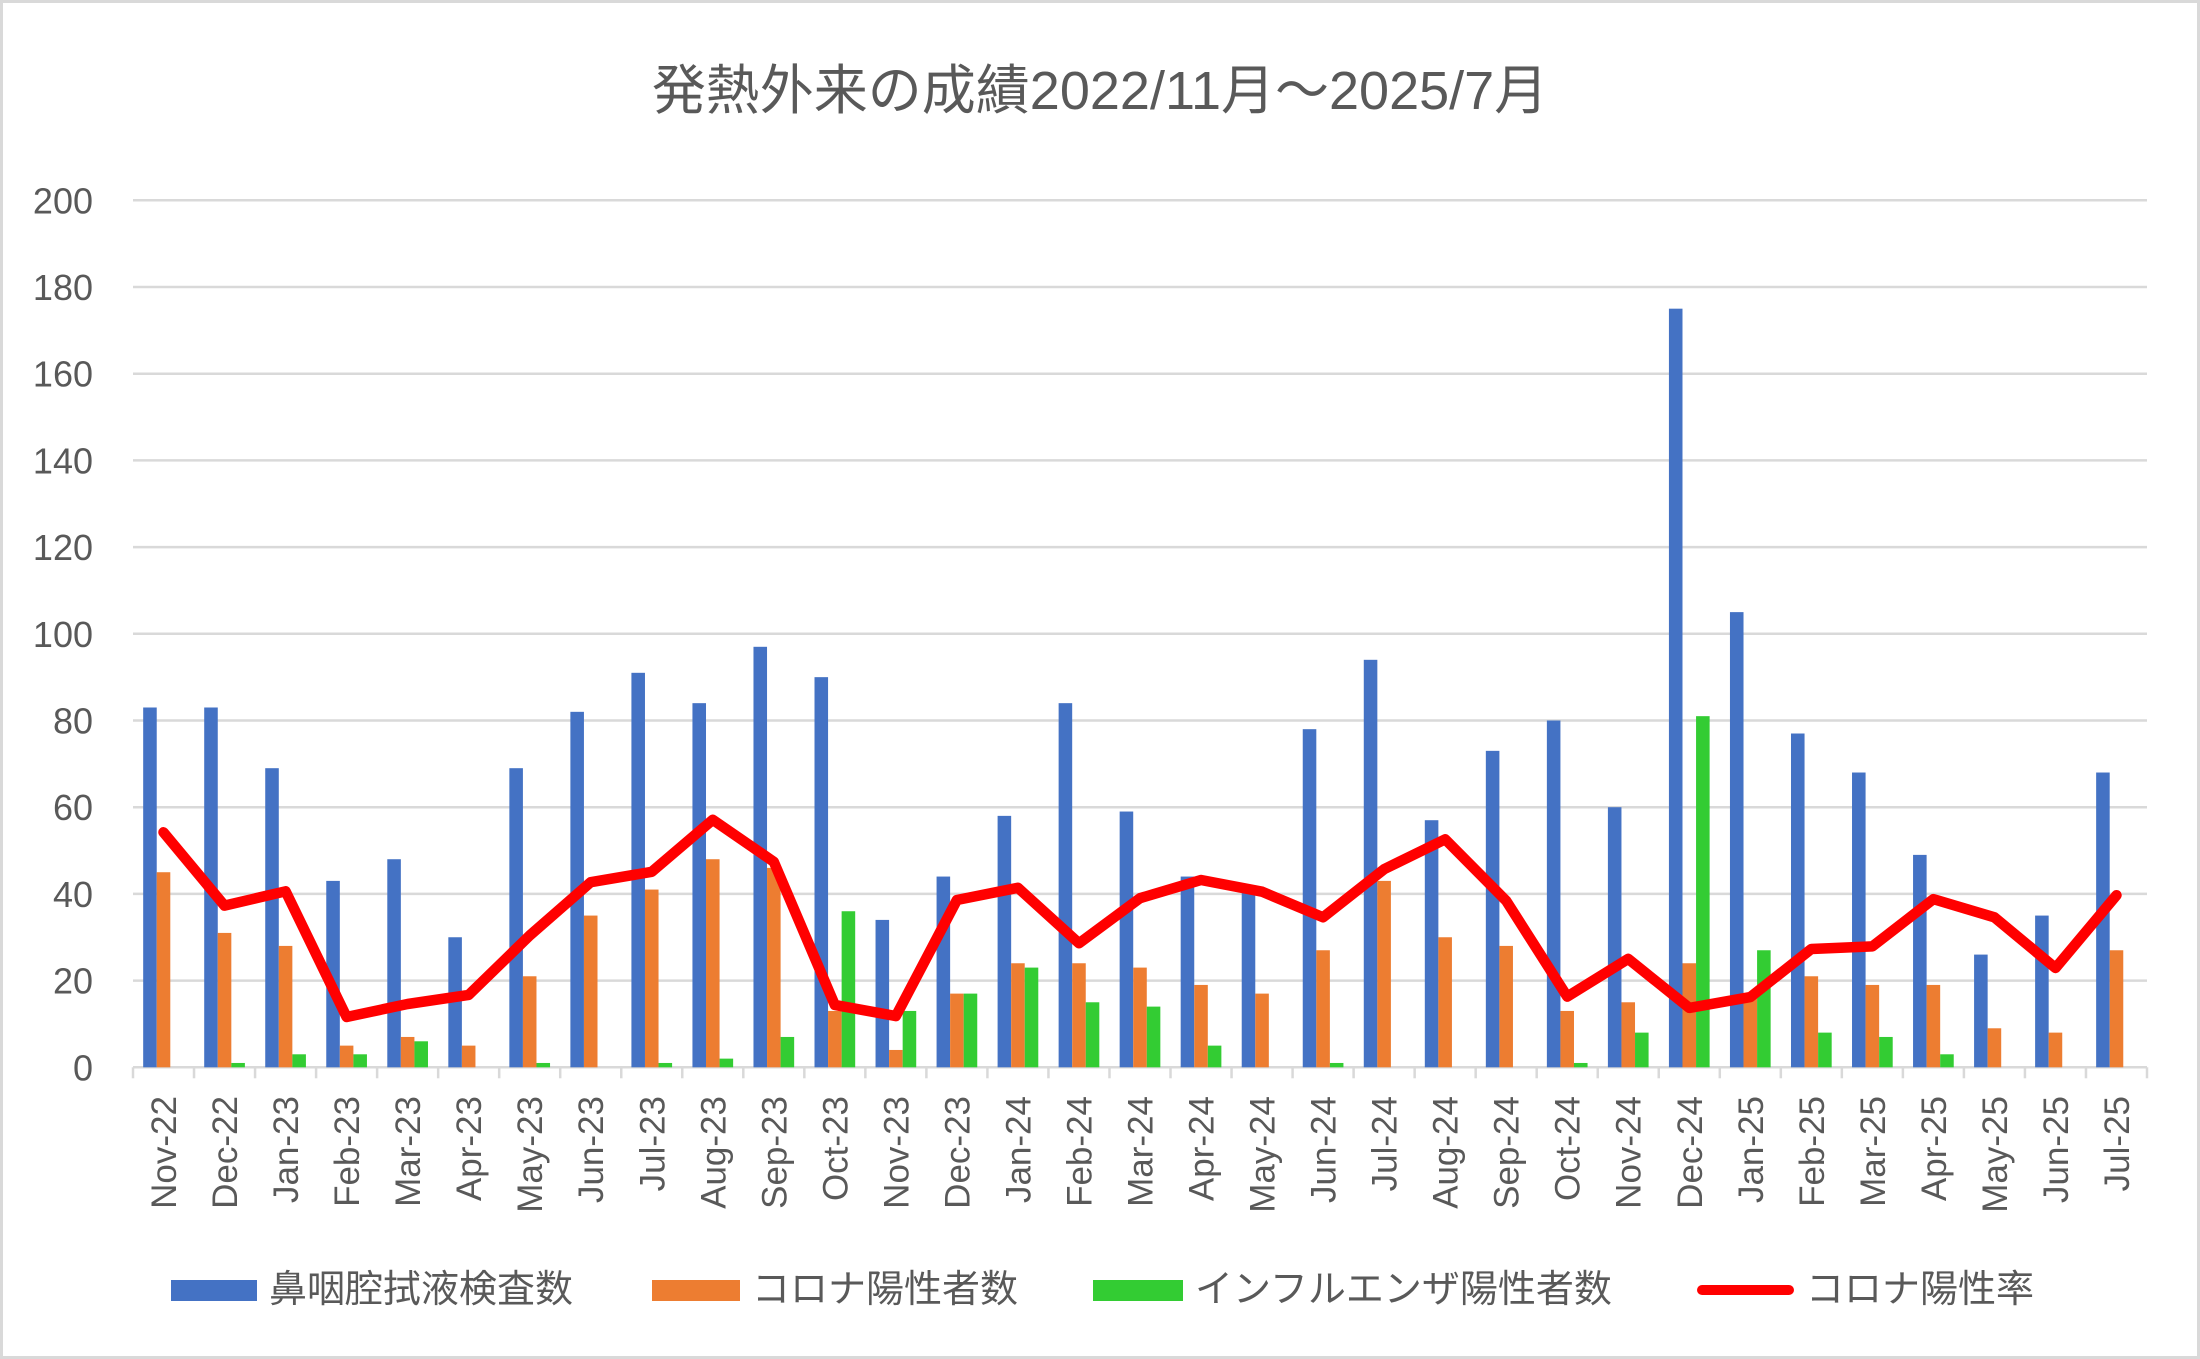  I want to click on x-axis-tick-label: Dec-22, so click(225, 1152).